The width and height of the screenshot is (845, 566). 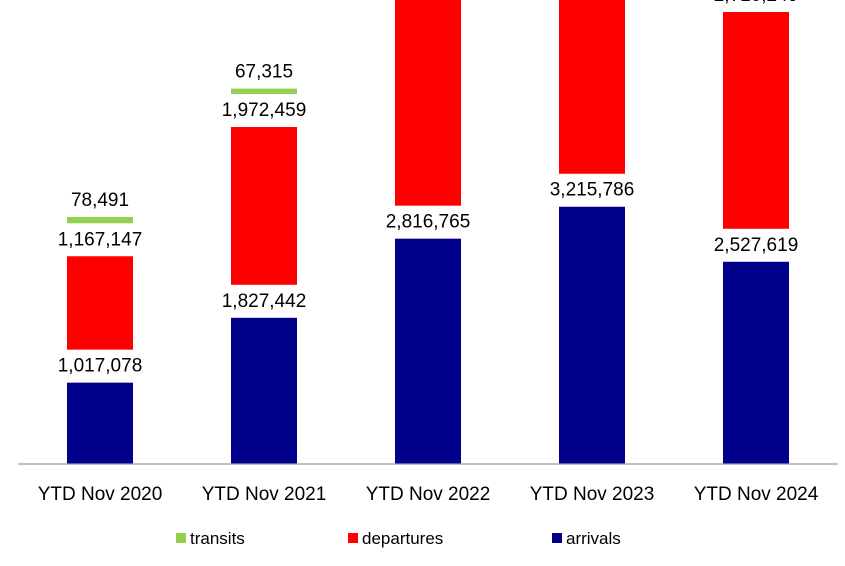 What do you see at coordinates (592, 190) in the screenshot?
I see `data-label-arrivals-4: 3,215,786` at bounding box center [592, 190].